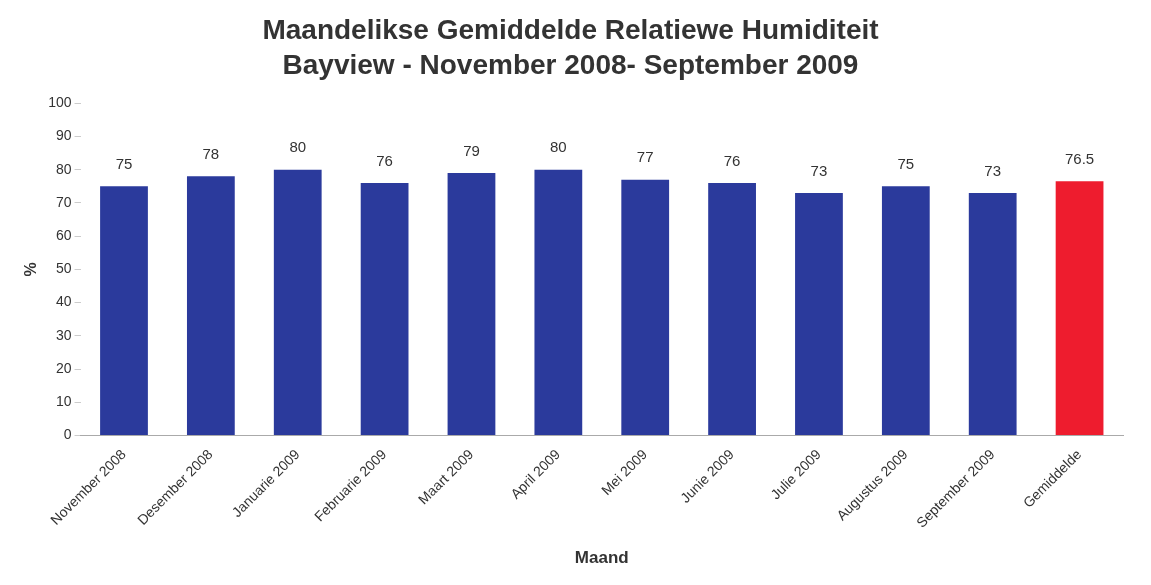 The image size is (1151, 585). Describe the element at coordinates (63, 334) in the screenshot. I see `y-tick-label: 30` at that location.